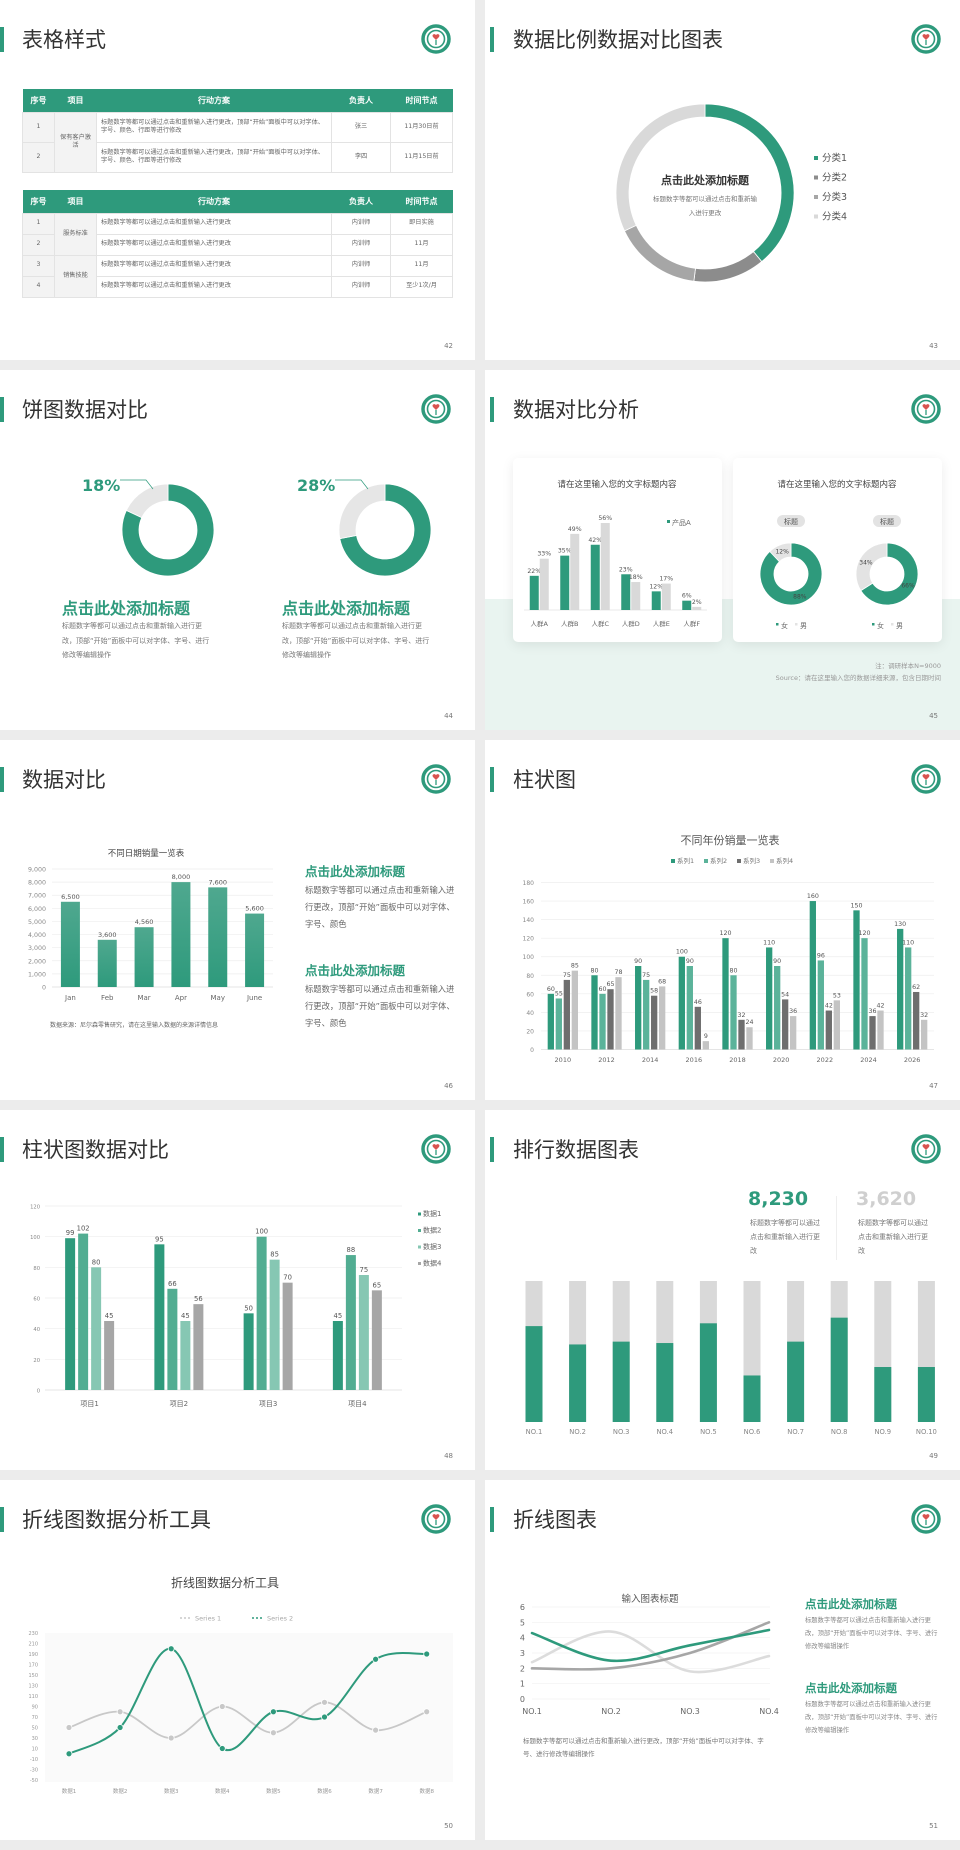 The width and height of the screenshot is (960, 1850). I want to click on legend-label: 女, so click(784, 625).